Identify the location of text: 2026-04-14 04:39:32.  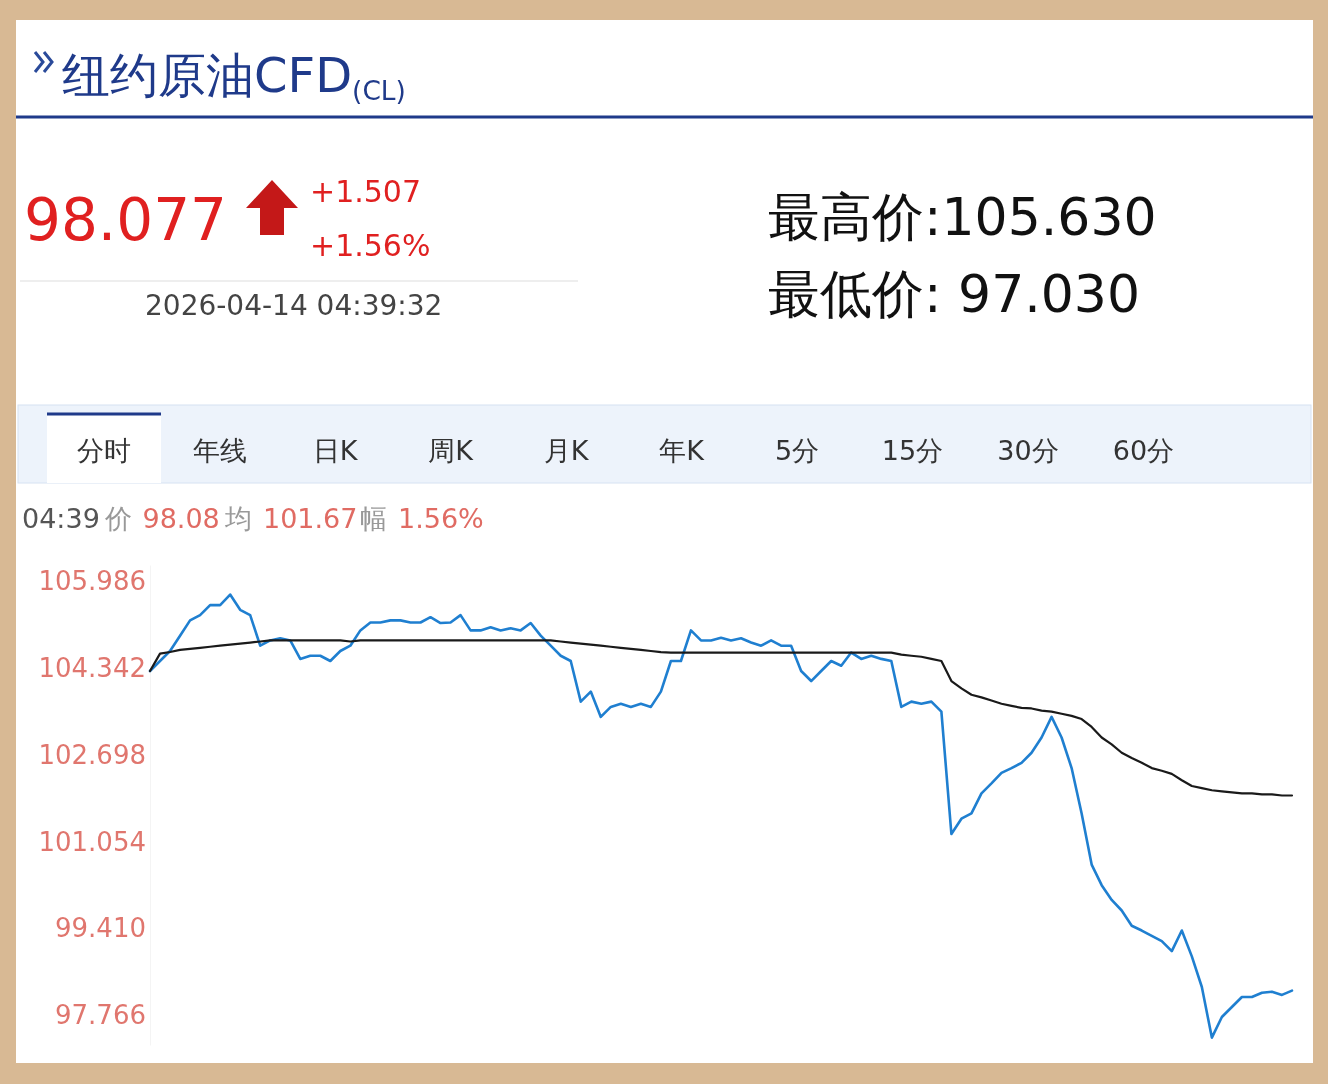
(294, 305).